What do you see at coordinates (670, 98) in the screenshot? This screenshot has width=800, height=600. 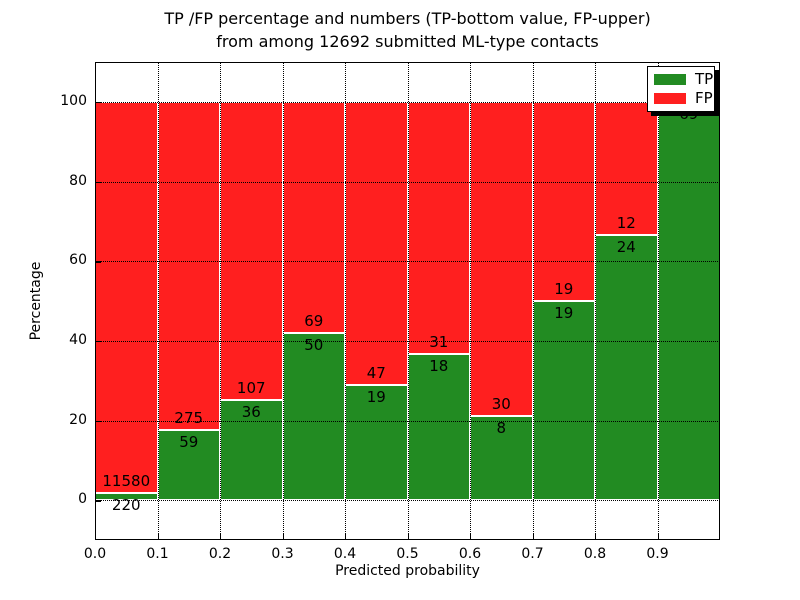 I see `legend-swatch-fp` at bounding box center [670, 98].